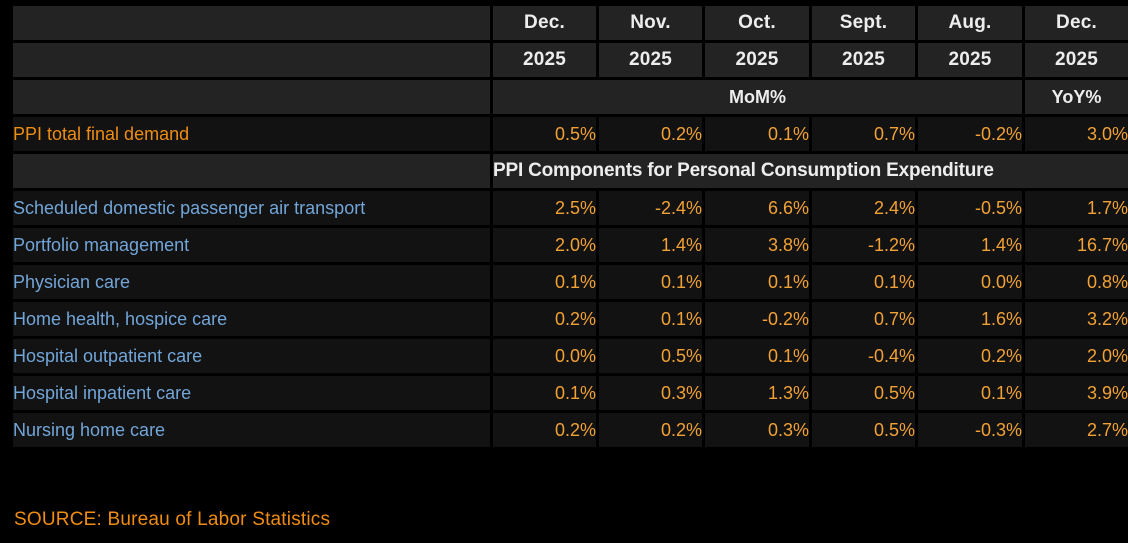  Describe the element at coordinates (251, 430) in the screenshot. I see `row-label: Nursing home care` at that location.